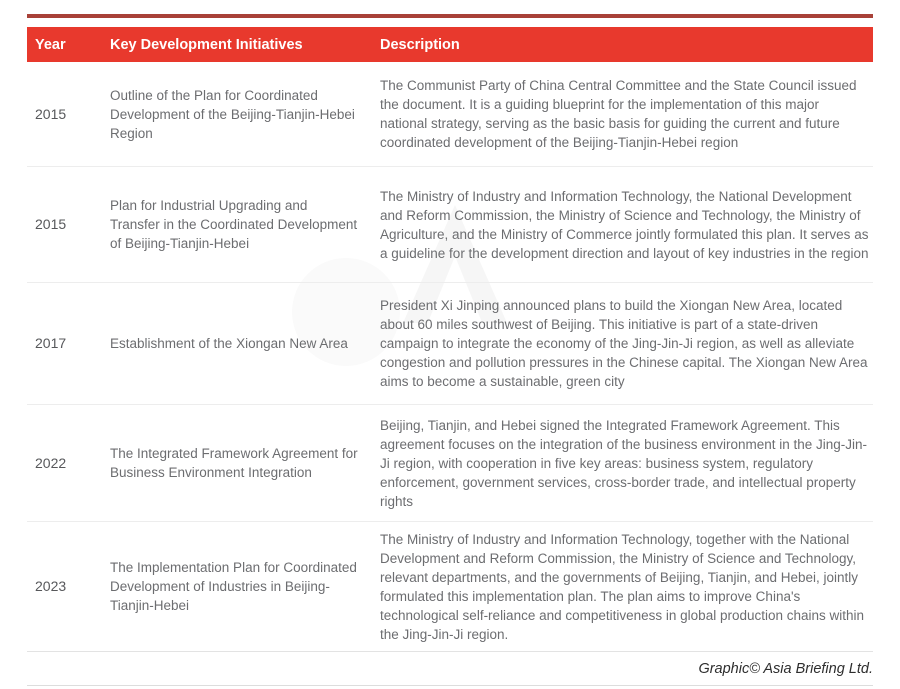 This screenshot has width=900, height=689. I want to click on column-header-description: Description, so click(420, 44).